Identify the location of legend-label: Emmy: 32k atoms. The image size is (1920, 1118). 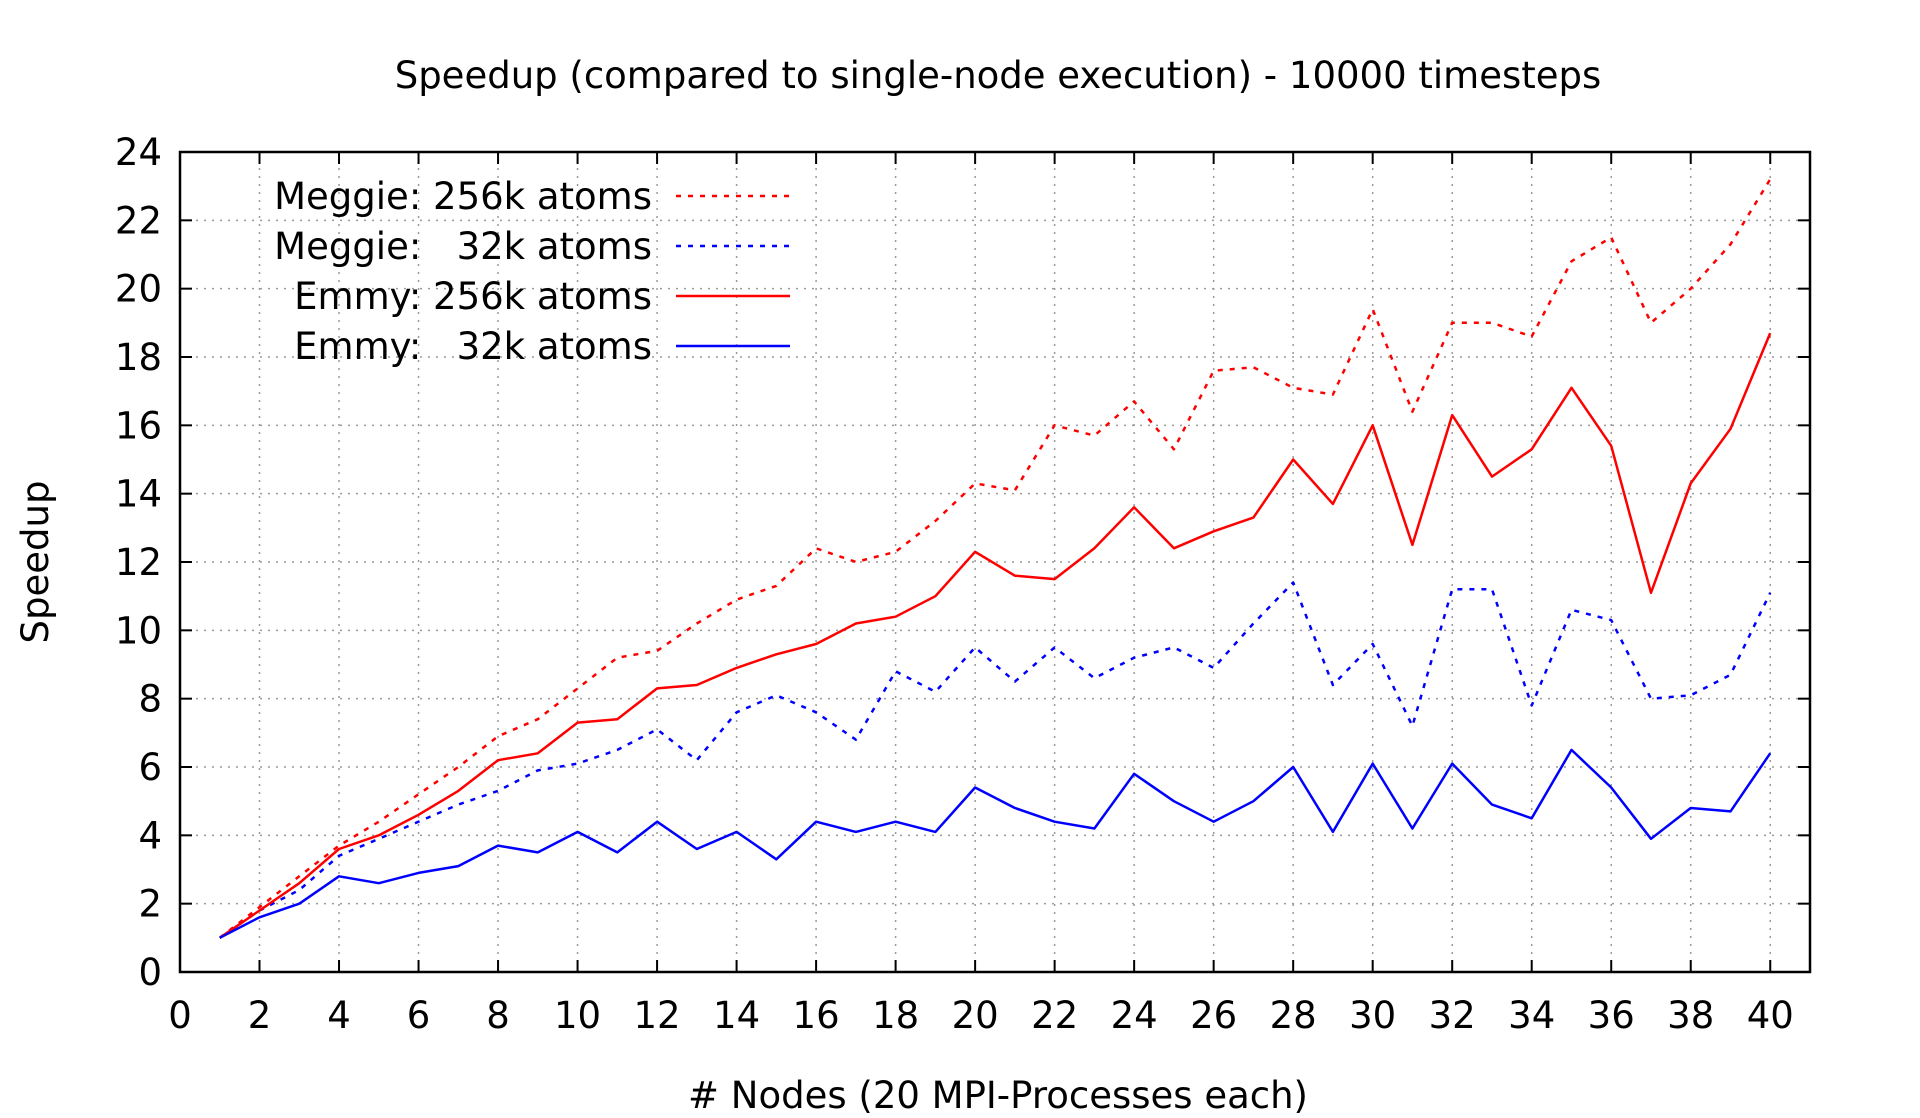
(473, 346).